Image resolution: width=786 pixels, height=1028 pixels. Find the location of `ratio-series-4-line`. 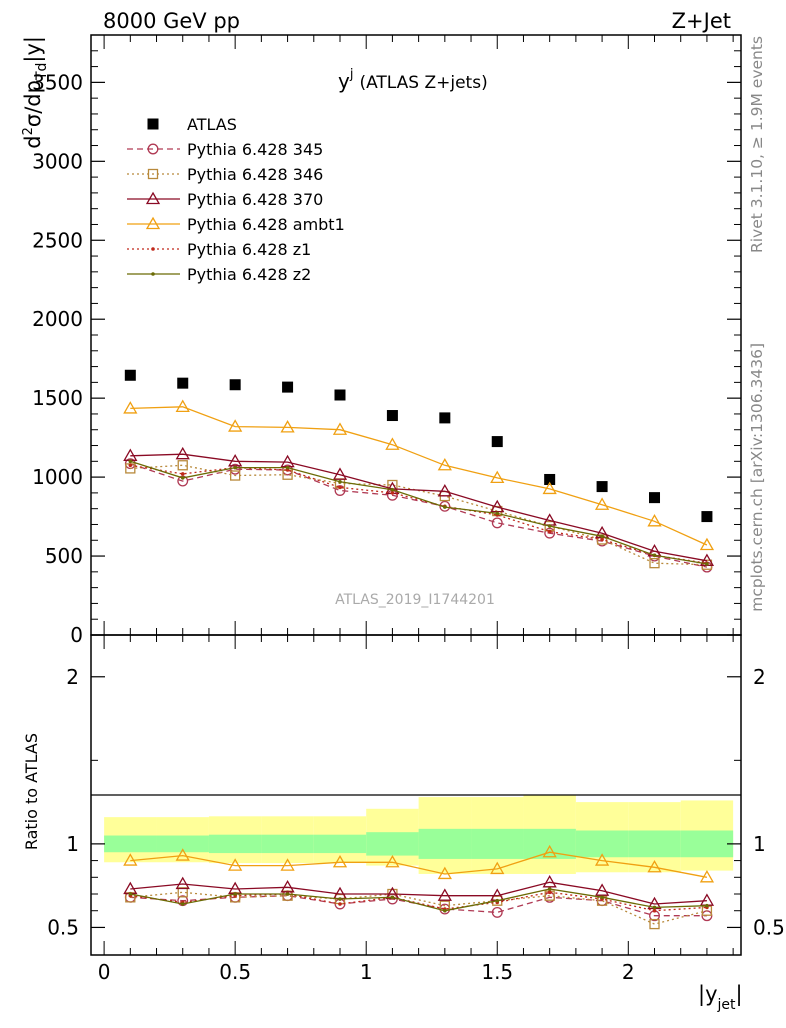

ratio-series-4-line is located at coordinates (418, 901).